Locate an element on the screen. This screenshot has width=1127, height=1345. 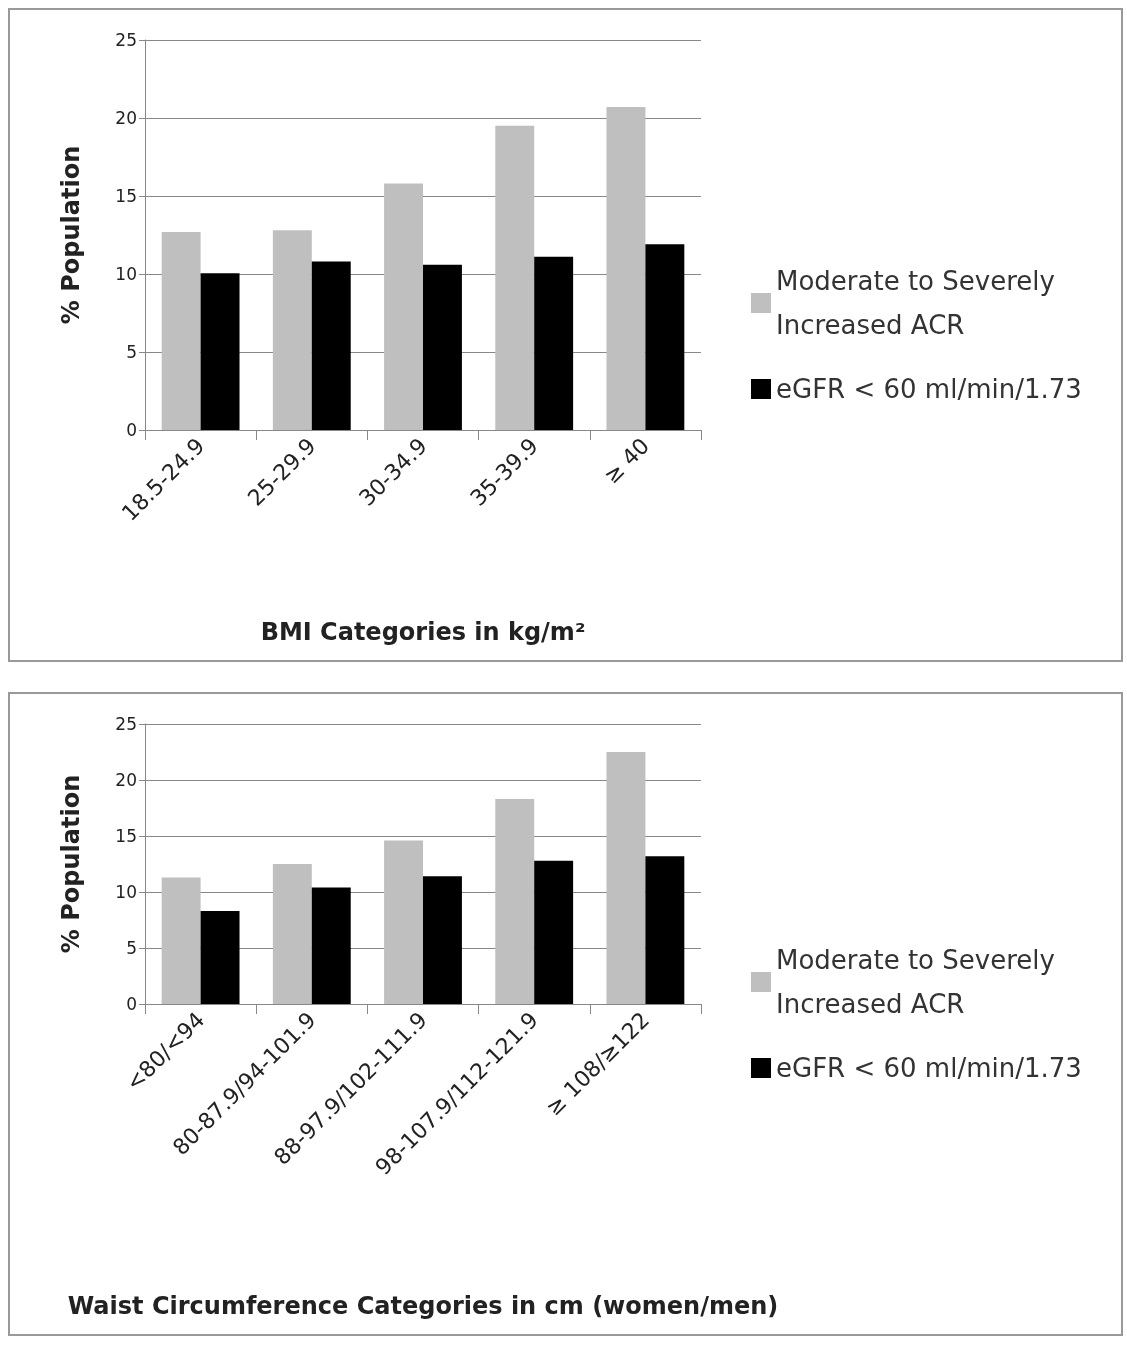
x-axis-title: BMI Categories in kg/m² is located at coordinates (423, 632).